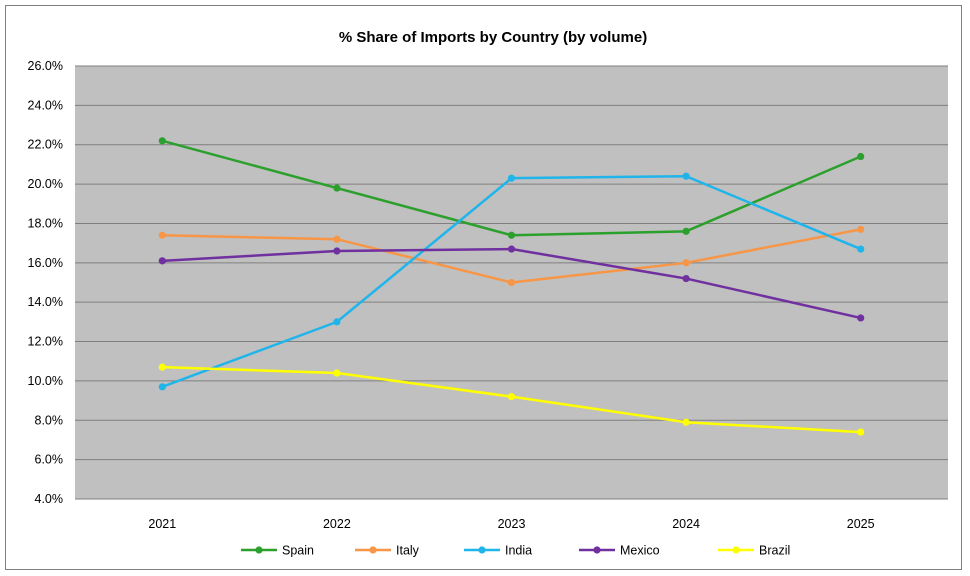  I want to click on legend-marker-mexico, so click(597, 550).